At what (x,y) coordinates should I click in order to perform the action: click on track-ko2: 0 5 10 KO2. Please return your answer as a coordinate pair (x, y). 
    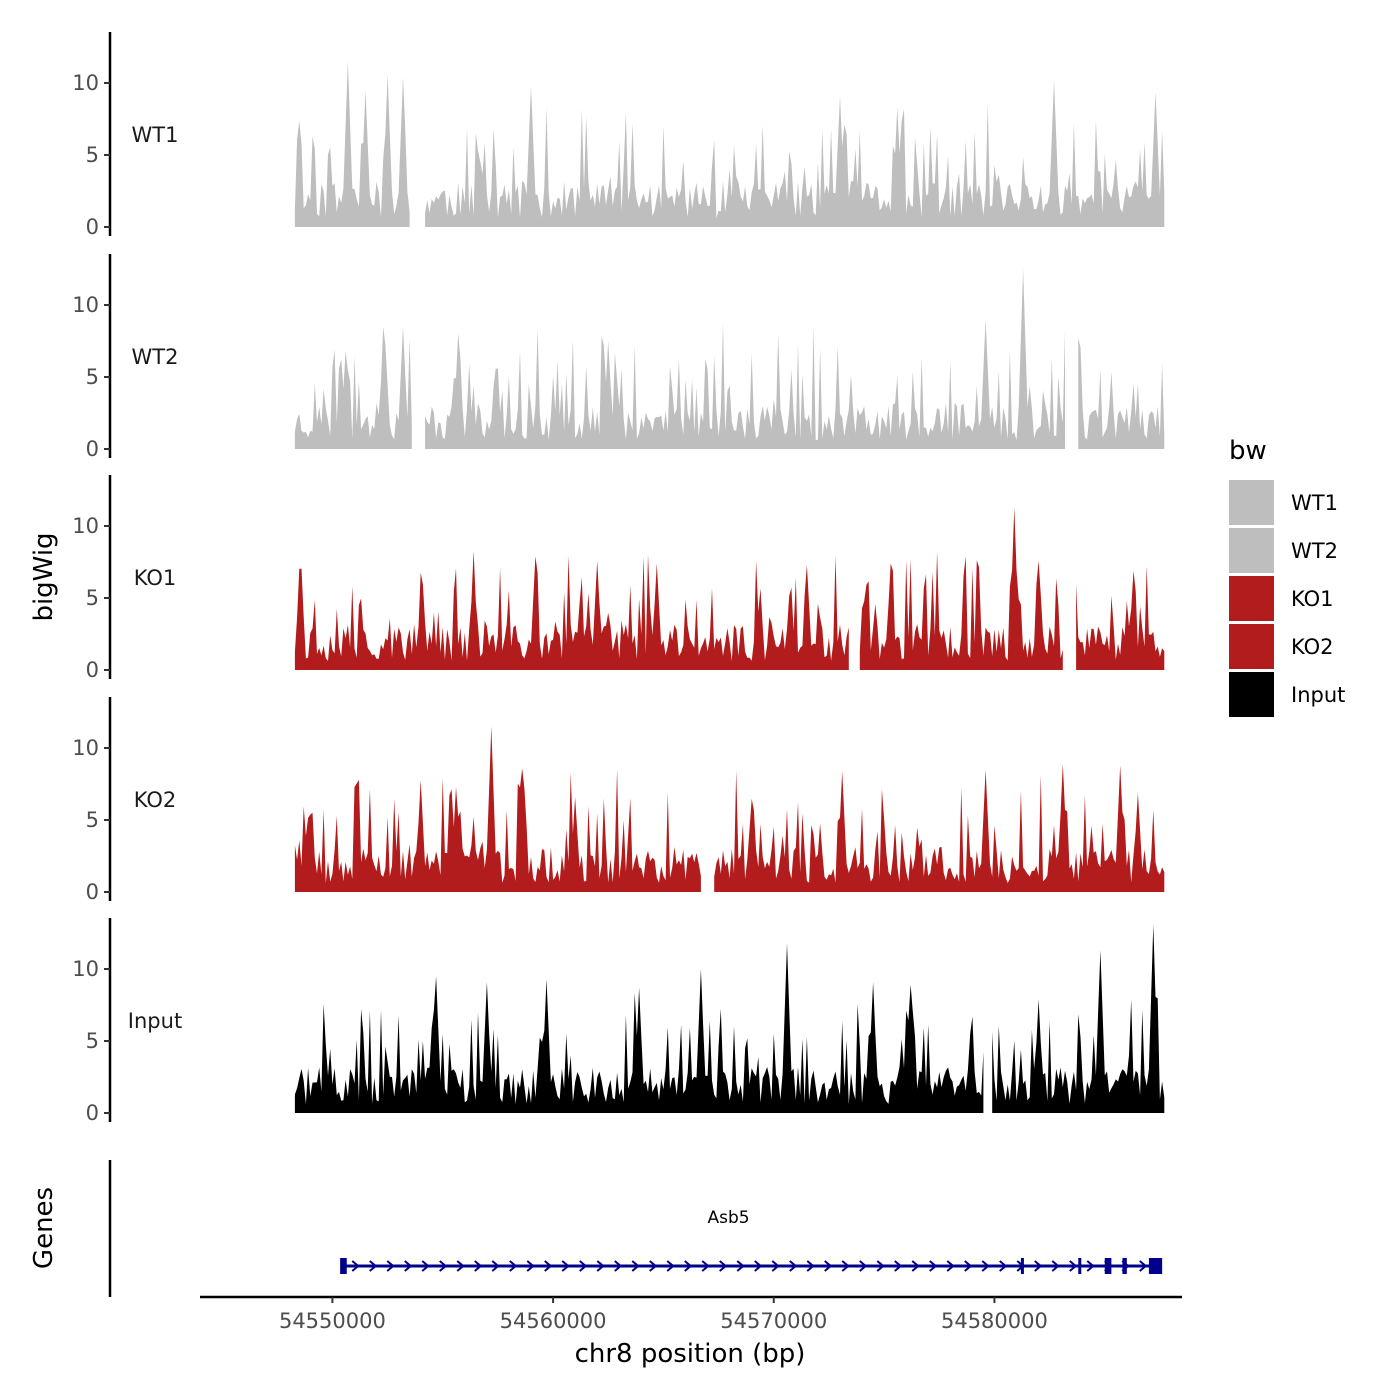
    Looking at the image, I should click on (618, 800).